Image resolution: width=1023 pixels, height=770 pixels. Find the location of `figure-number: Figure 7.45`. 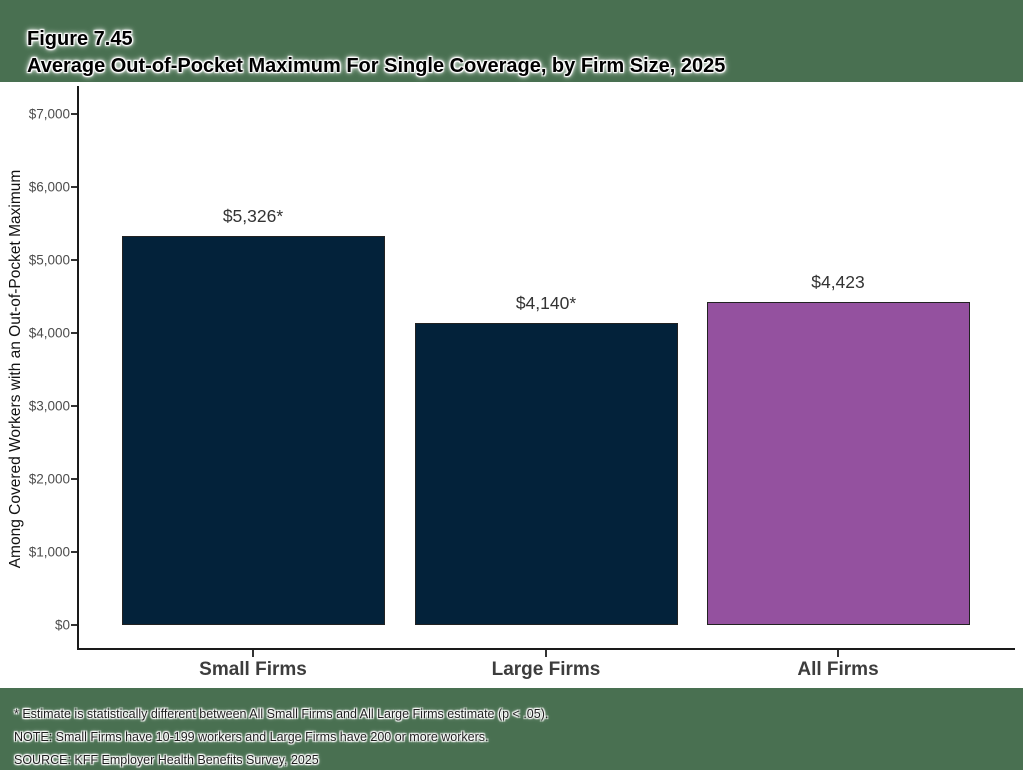

figure-number: Figure 7.45 is located at coordinates (80, 39).